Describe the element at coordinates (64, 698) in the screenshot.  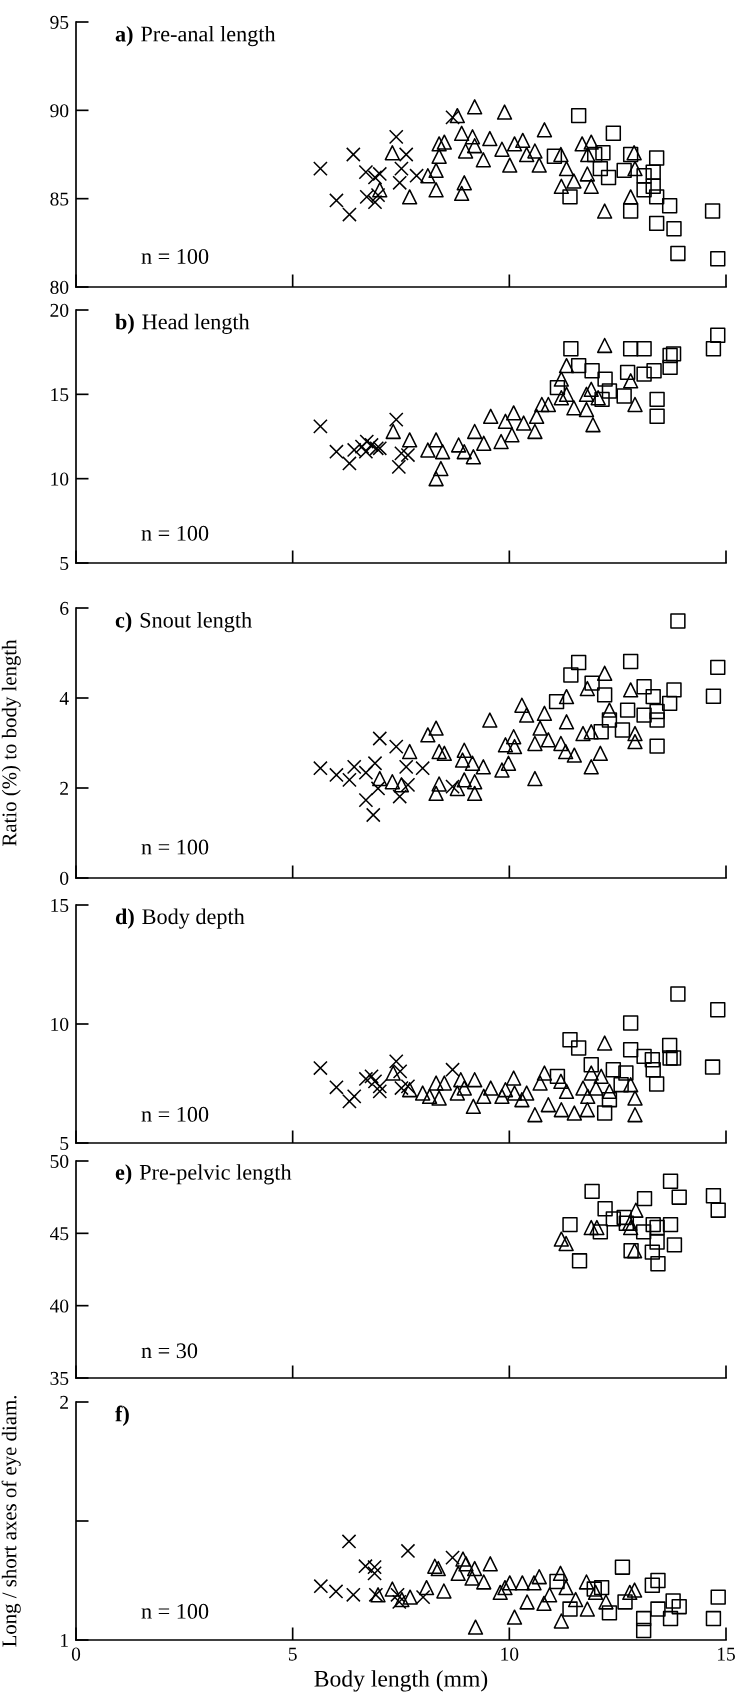
I see `y-tick-label: 4` at that location.